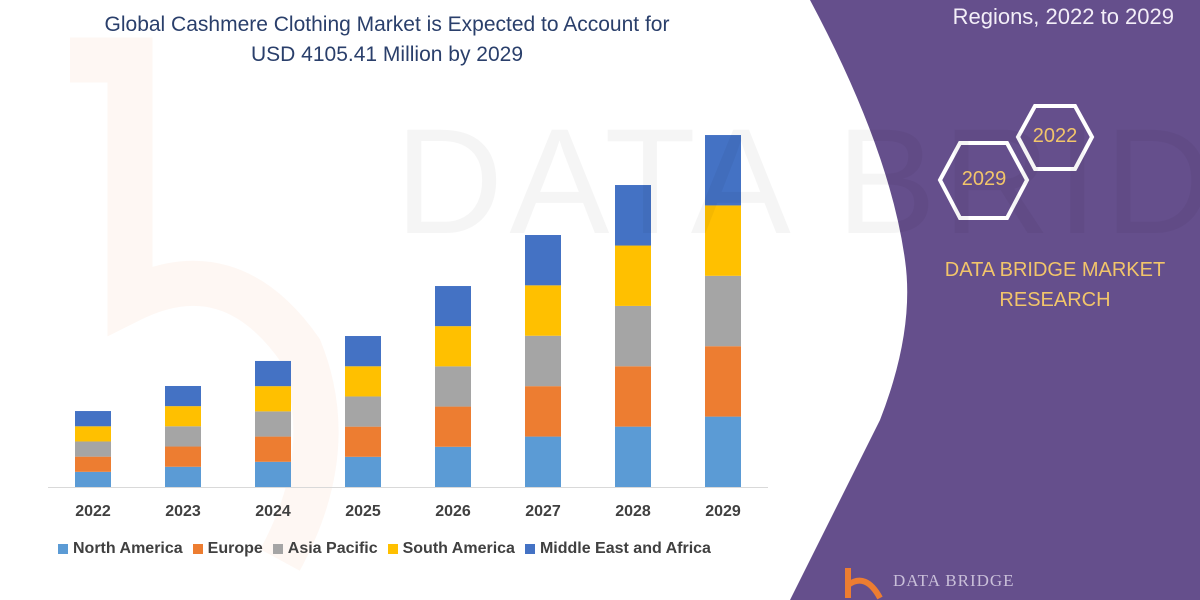 Image resolution: width=1200 pixels, height=600 pixels. I want to click on legend-middle-east-africa: Middle East and Africa, so click(617, 549).